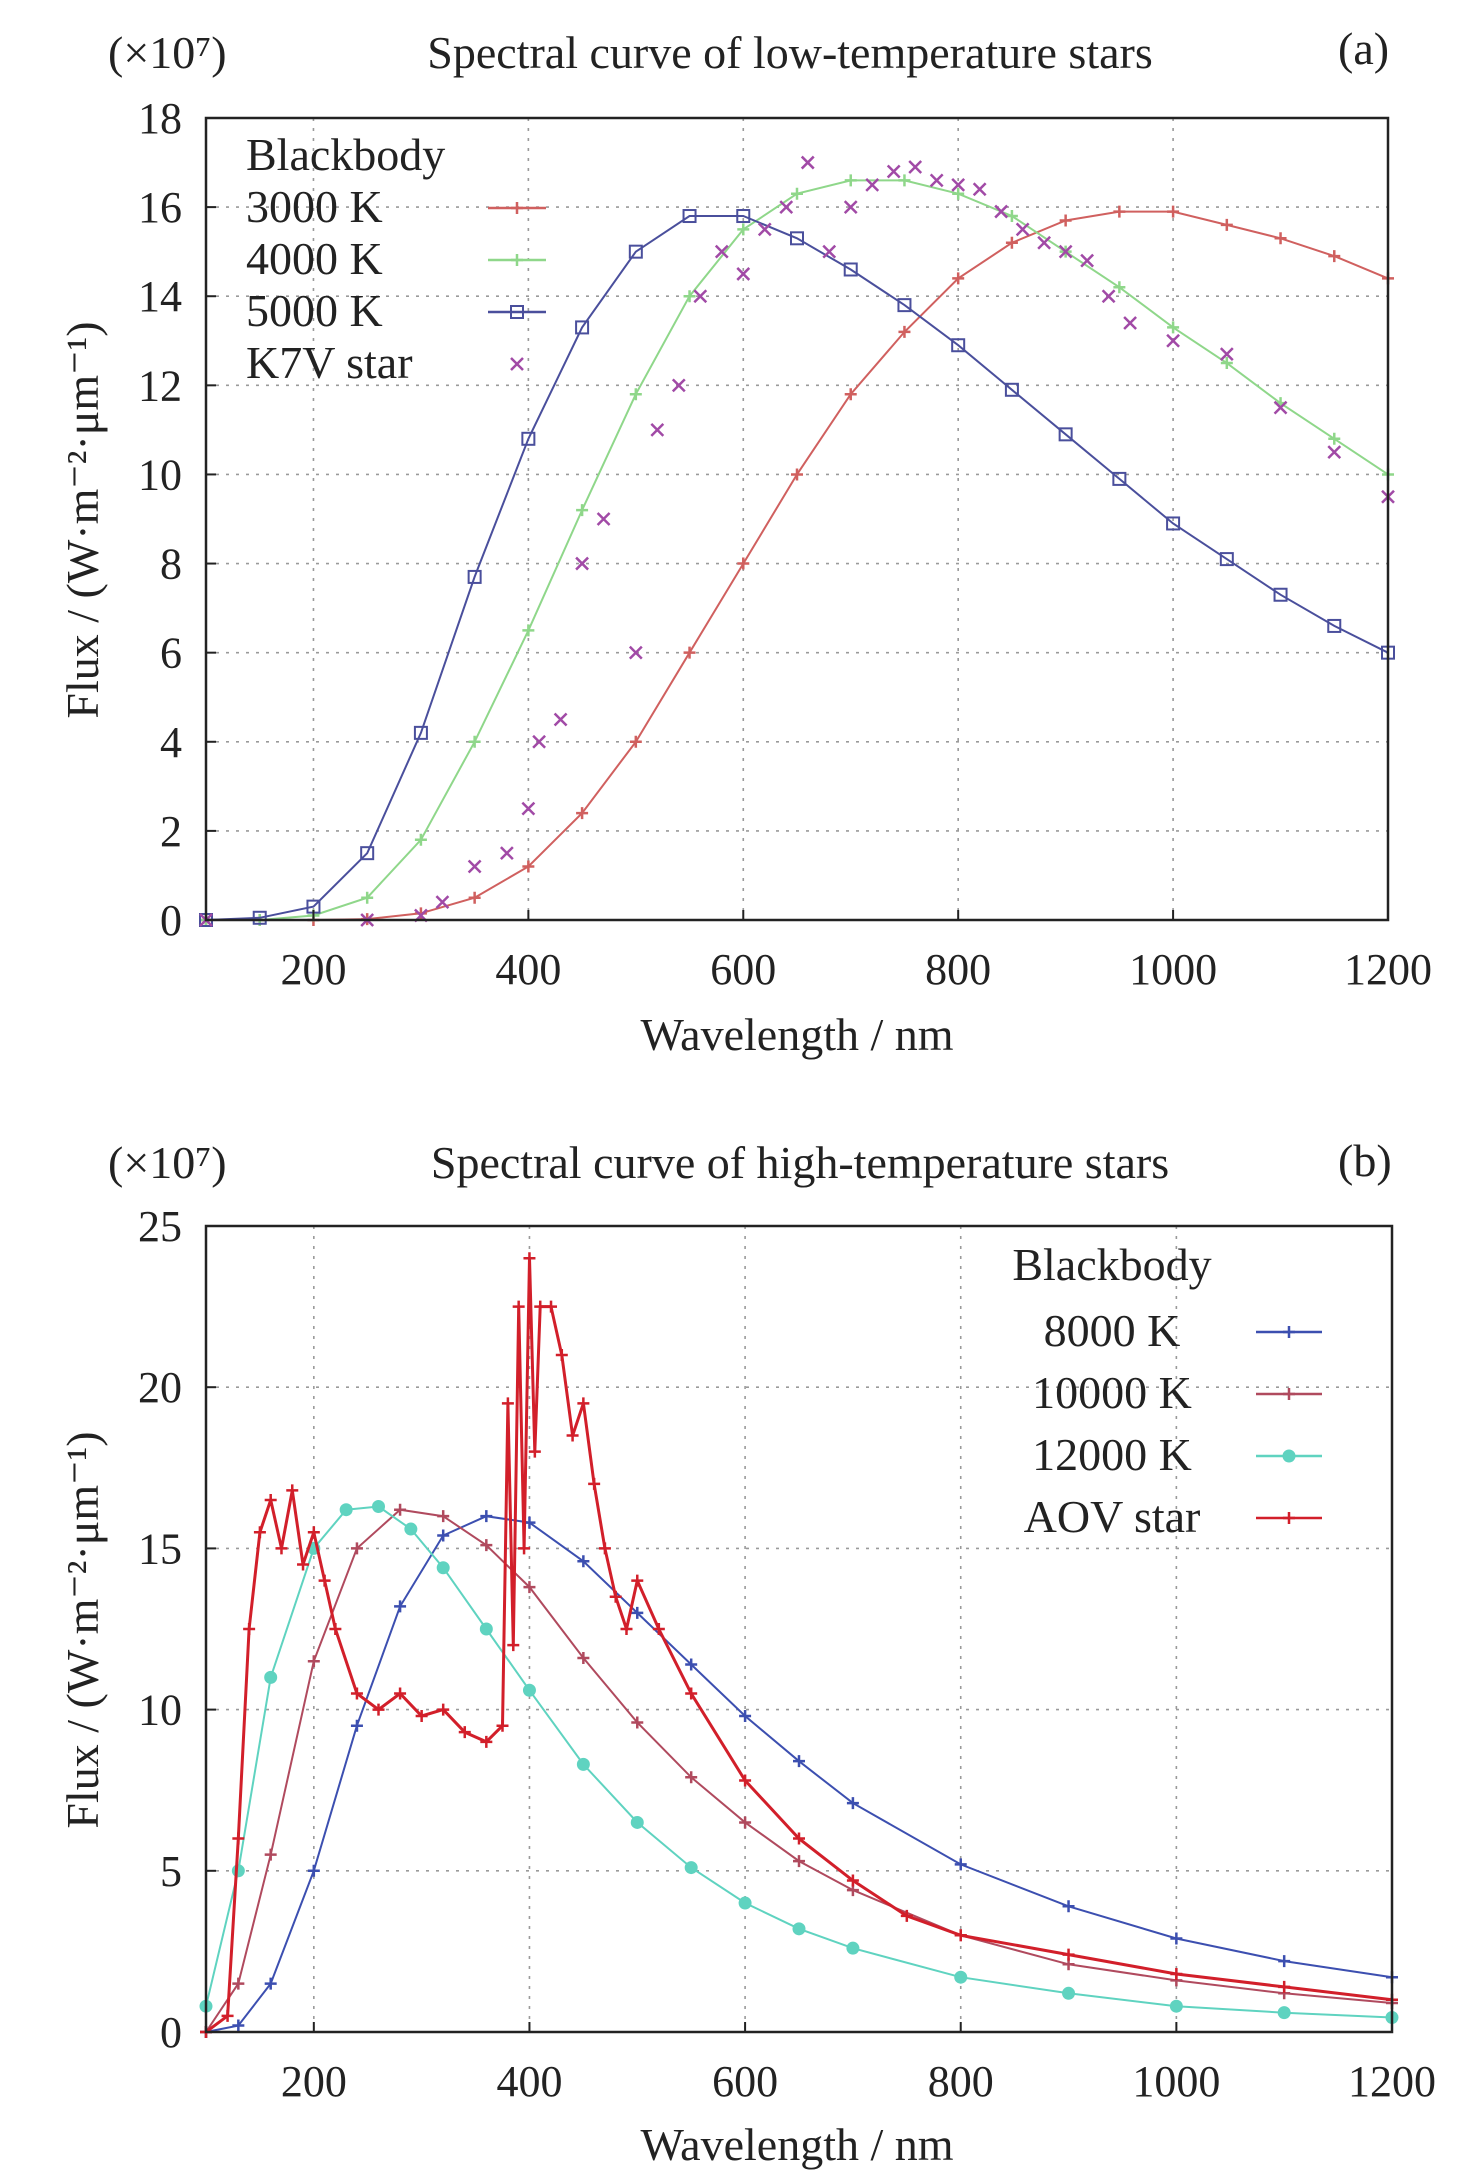  What do you see at coordinates (529, 2081) in the screenshot?
I see `x-tick-label: 400` at bounding box center [529, 2081].